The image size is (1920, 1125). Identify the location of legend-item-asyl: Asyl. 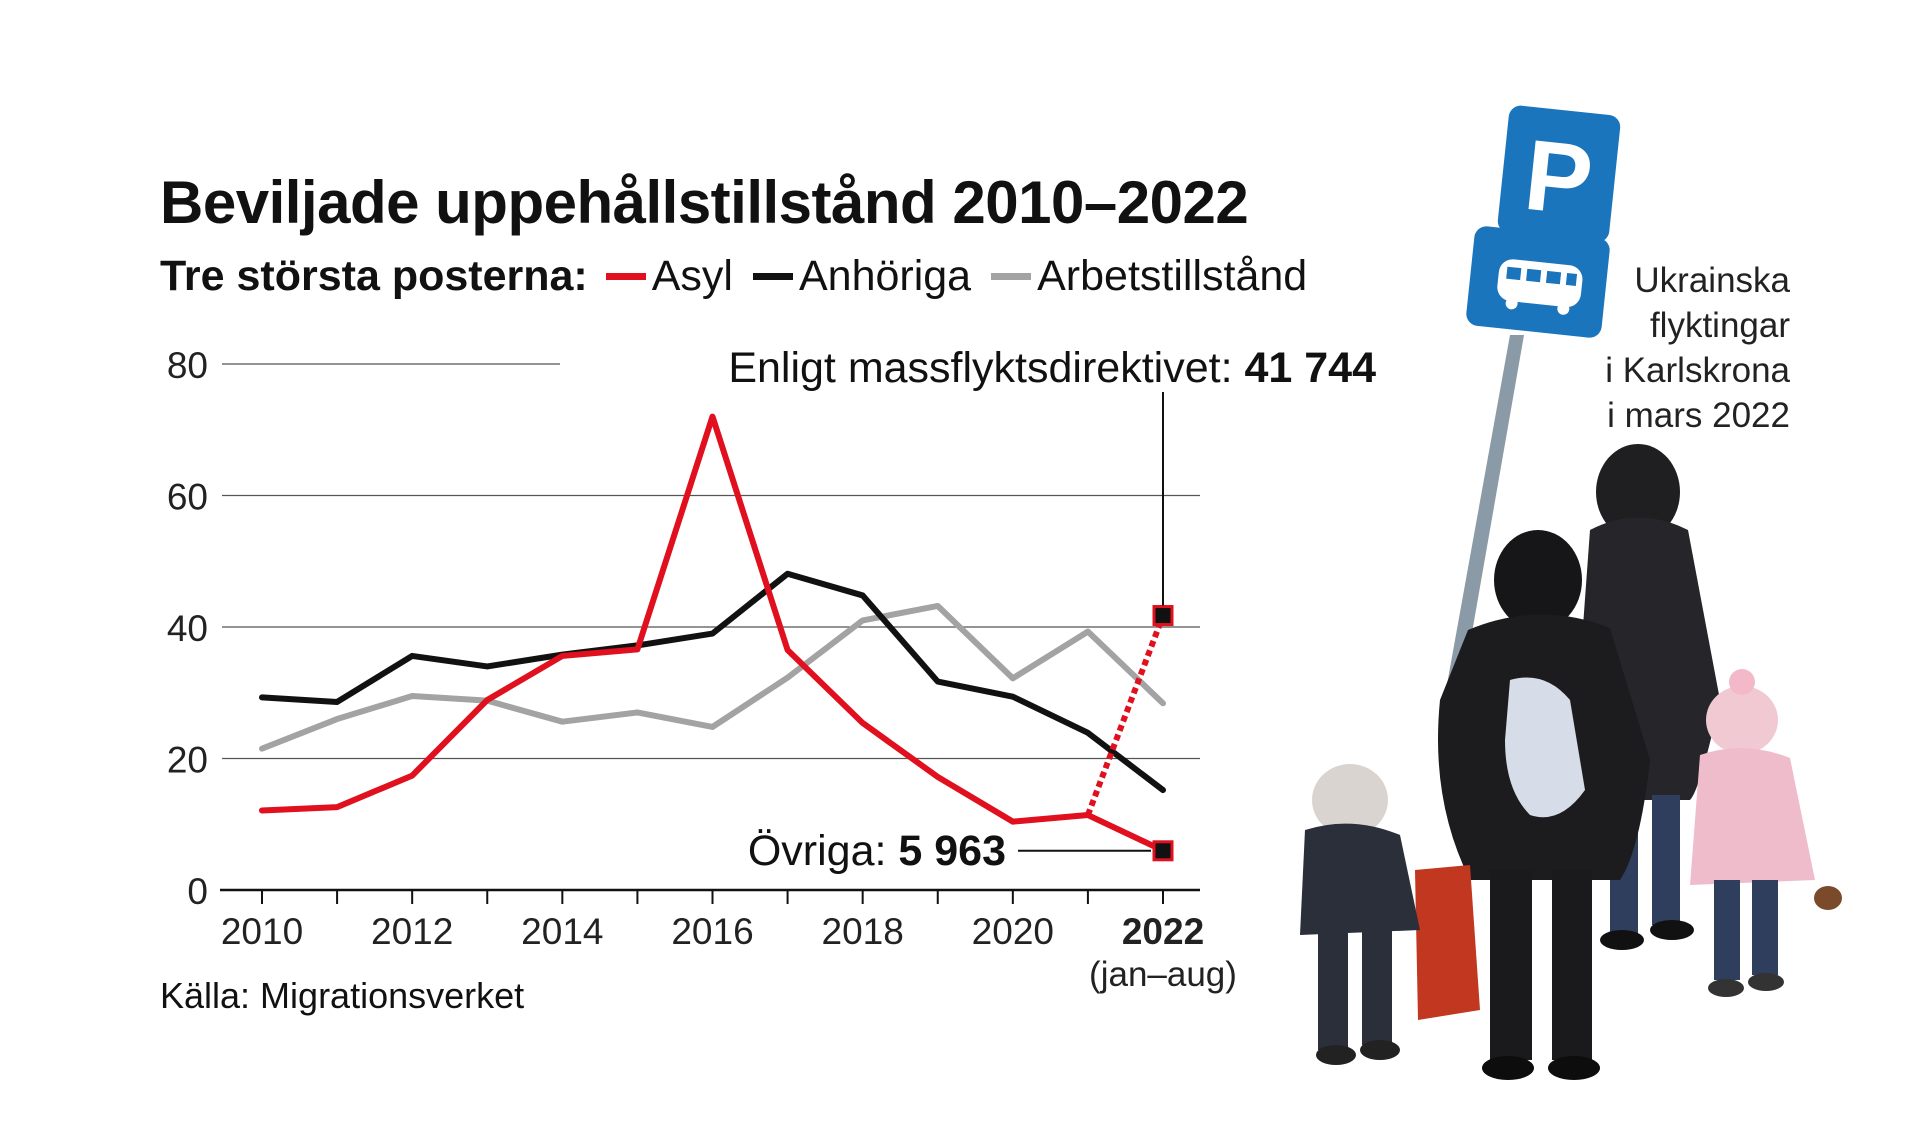
(669, 276).